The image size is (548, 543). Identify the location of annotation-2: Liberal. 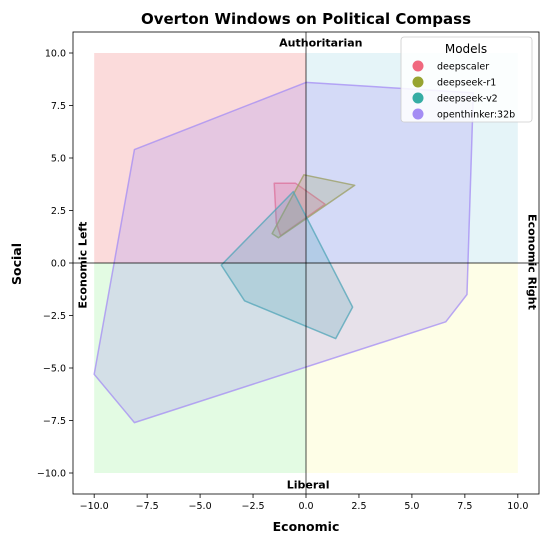
(308, 485).